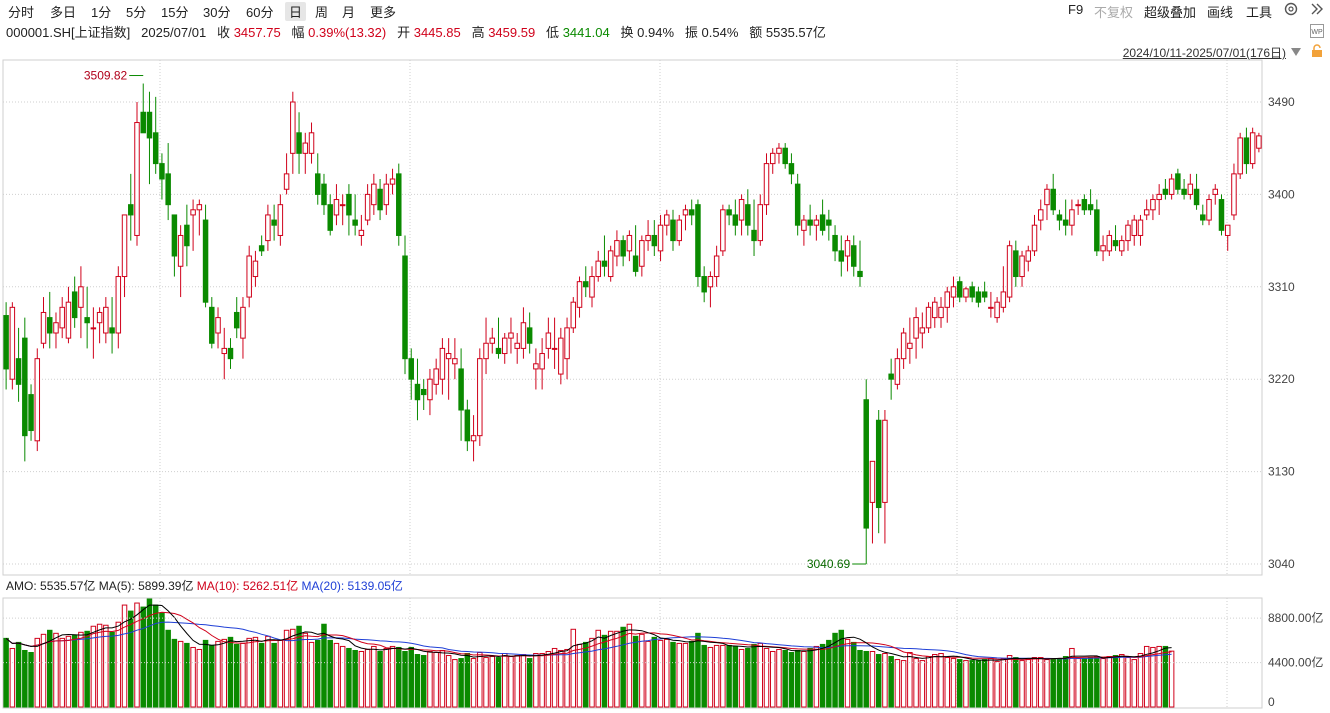  What do you see at coordinates (175, 12) in the screenshot?
I see `period-15min-tab: 15分` at bounding box center [175, 12].